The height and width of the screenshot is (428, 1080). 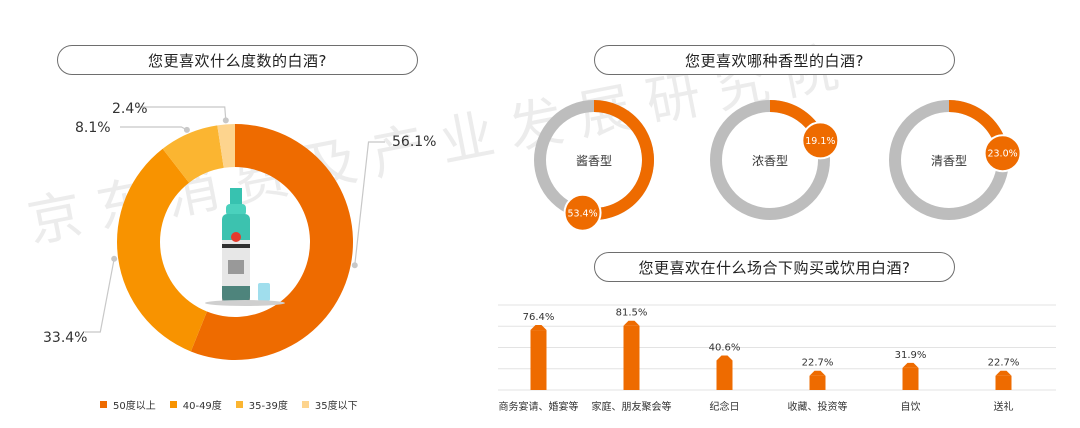 What do you see at coordinates (134, 406) in the screenshot?
I see `legend-label: 50度以上` at bounding box center [134, 406].